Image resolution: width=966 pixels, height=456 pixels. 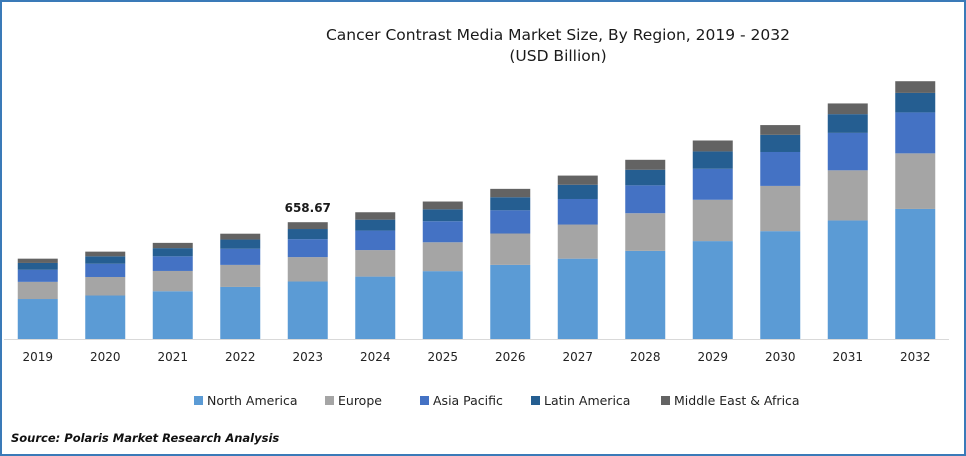 What do you see at coordinates (780, 285) in the screenshot?
I see `bar-north-america-2030` at bounding box center [780, 285].